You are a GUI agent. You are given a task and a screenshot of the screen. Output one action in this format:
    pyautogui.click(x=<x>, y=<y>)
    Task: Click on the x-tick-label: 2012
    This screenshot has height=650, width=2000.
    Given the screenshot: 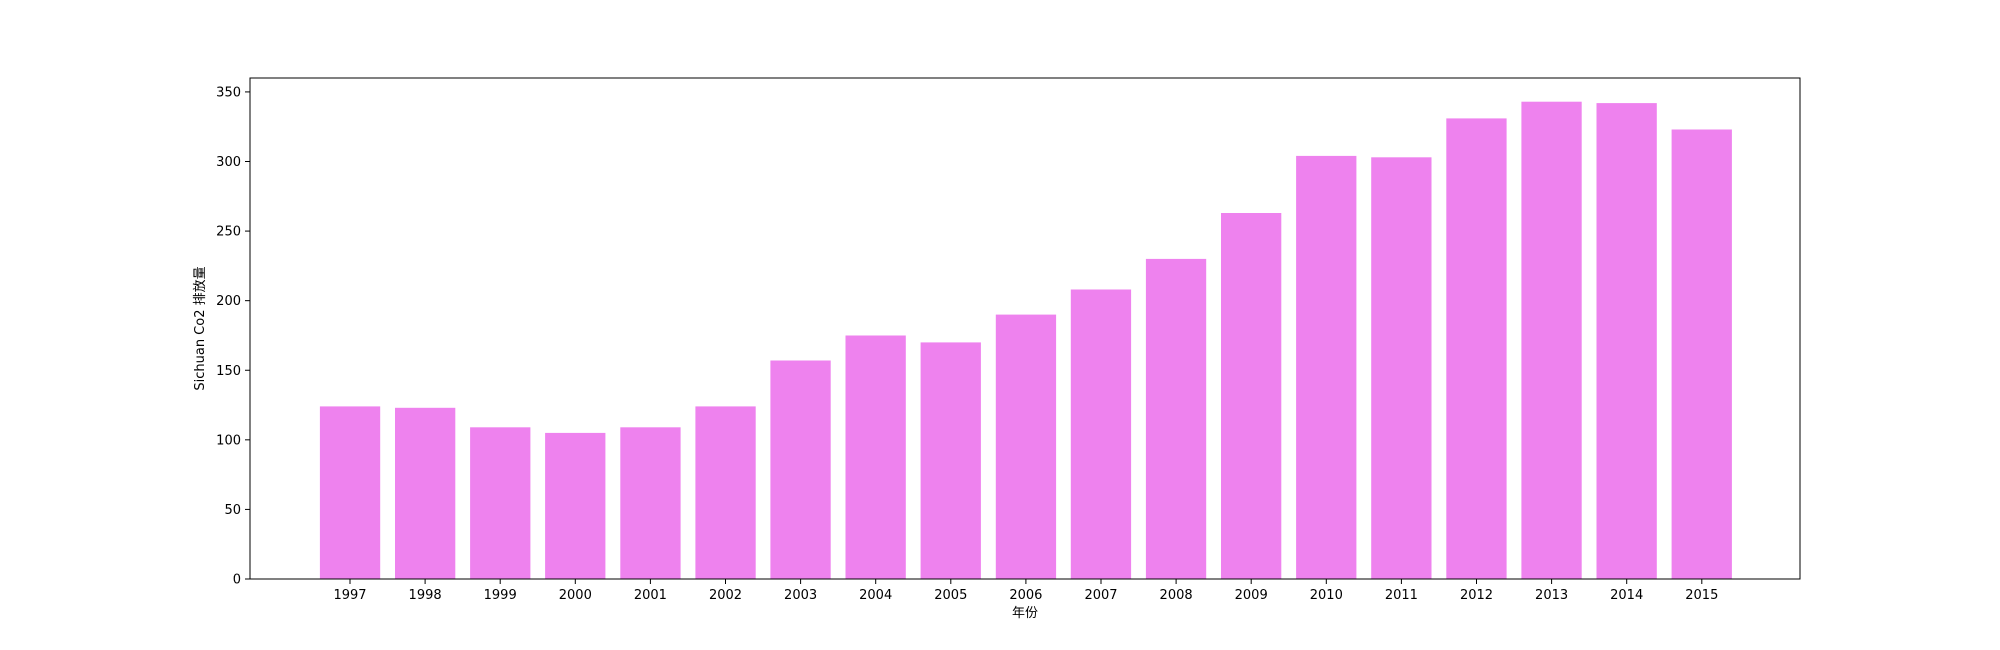 What is the action you would take?
    pyautogui.click(x=1476, y=595)
    